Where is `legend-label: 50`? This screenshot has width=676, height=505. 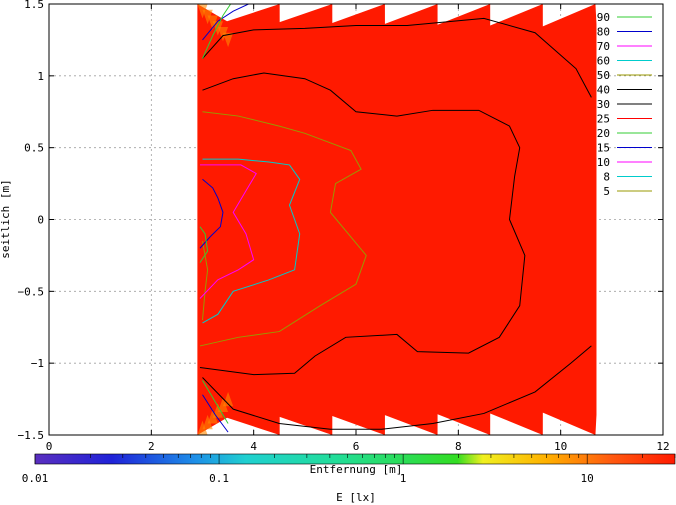 legend-label: 50 is located at coordinates (603, 75).